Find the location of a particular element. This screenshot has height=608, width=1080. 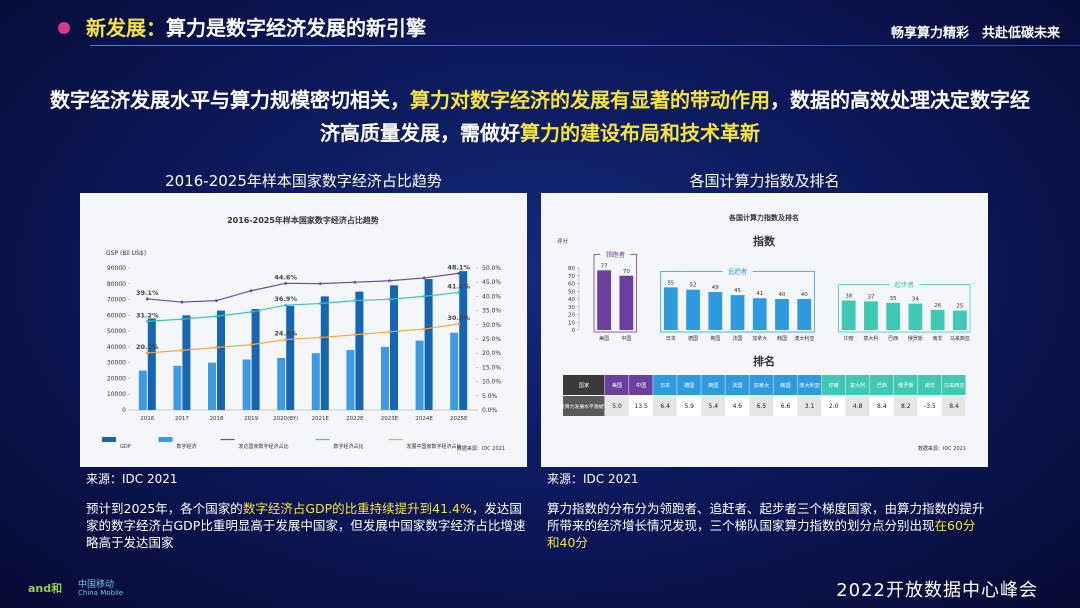

group-box is located at coordinates (904, 308).